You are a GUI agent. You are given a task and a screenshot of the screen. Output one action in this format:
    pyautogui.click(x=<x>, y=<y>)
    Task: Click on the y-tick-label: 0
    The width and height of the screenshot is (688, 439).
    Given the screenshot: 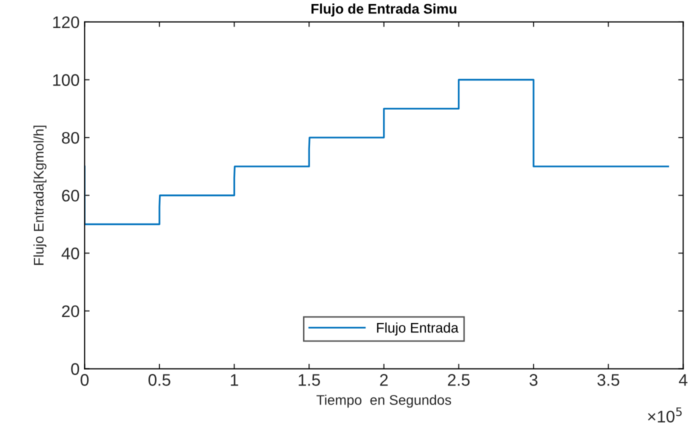 What is the action you would take?
    pyautogui.click(x=75, y=369)
    